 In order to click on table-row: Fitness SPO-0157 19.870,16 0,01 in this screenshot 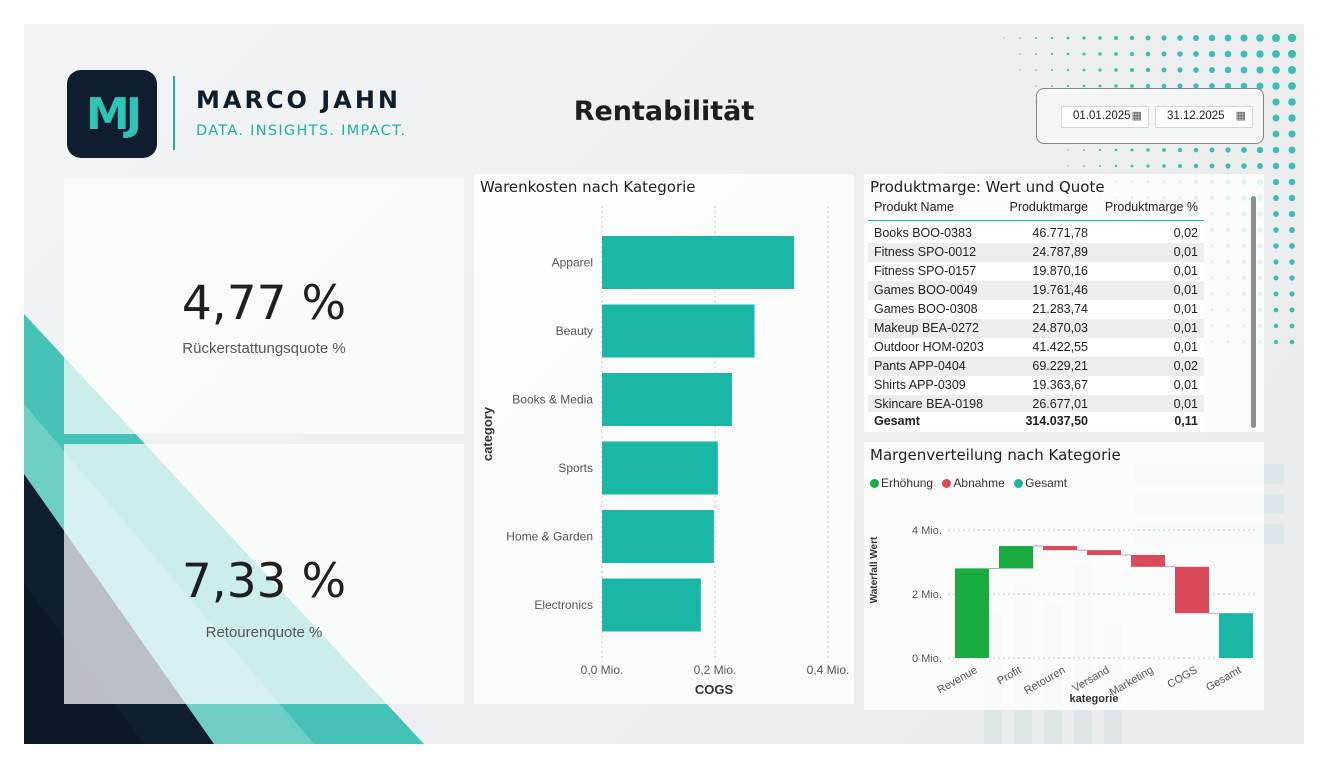, I will do `click(1036, 271)`.